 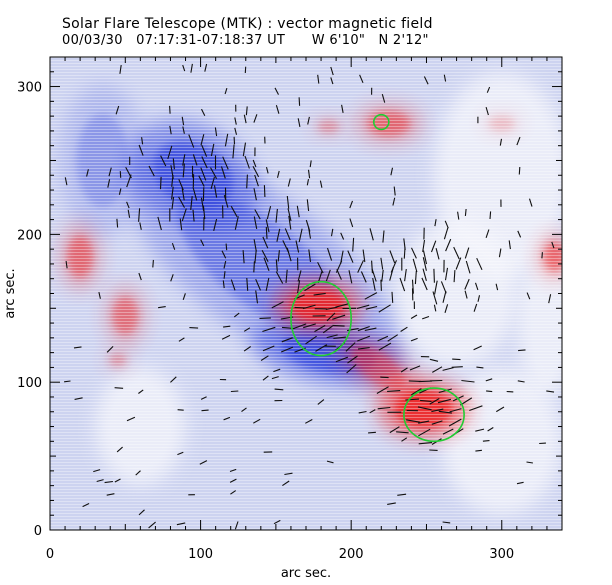 What do you see at coordinates (501, 554) in the screenshot?
I see `x-tick-label: 300` at bounding box center [501, 554].